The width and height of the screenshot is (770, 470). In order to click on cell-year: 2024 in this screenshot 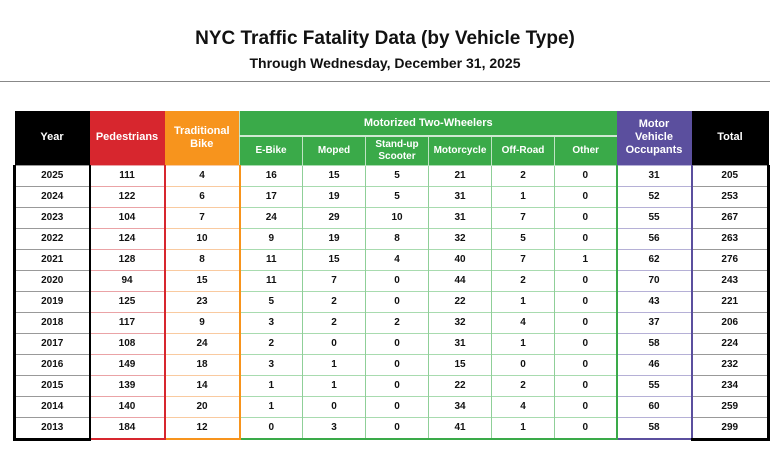, I will do `click(52, 196)`.